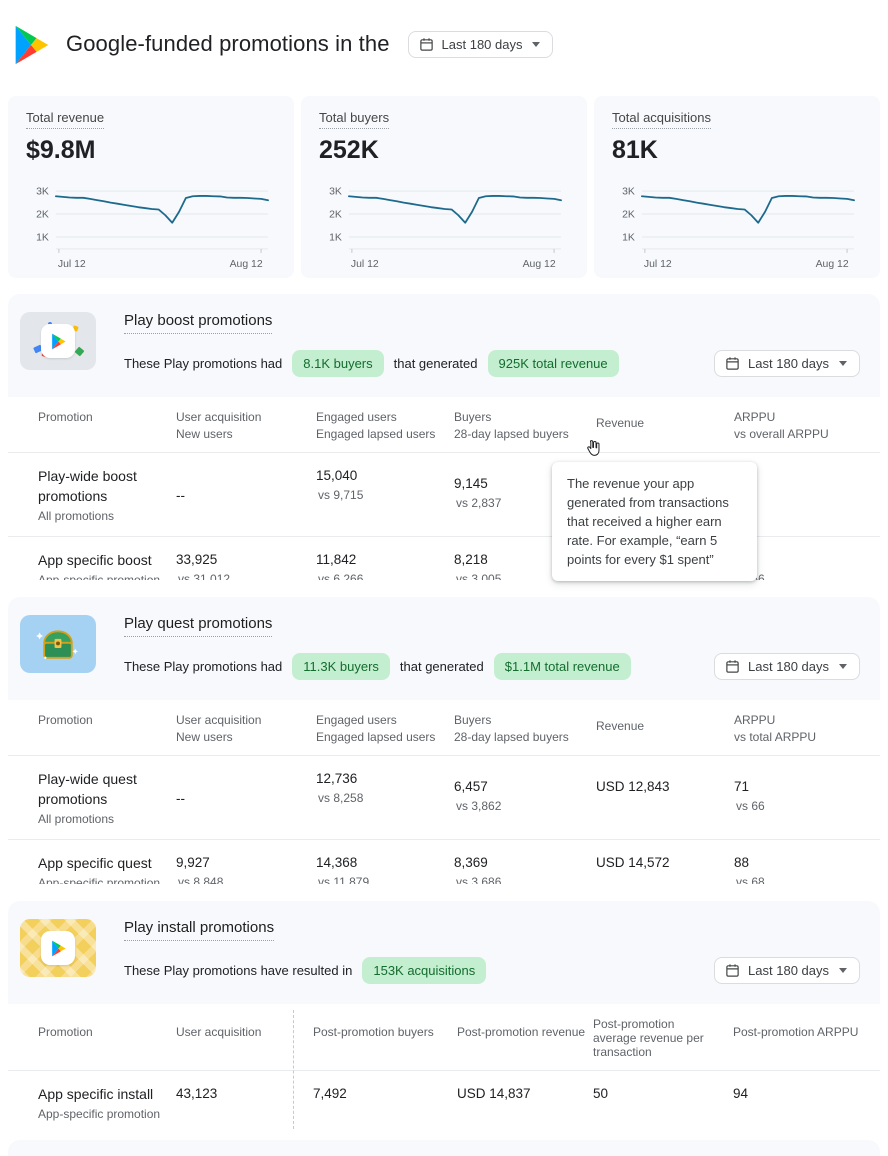 This screenshot has width=888, height=1156. I want to click on quest-thumbnail-image, so click(58, 644).